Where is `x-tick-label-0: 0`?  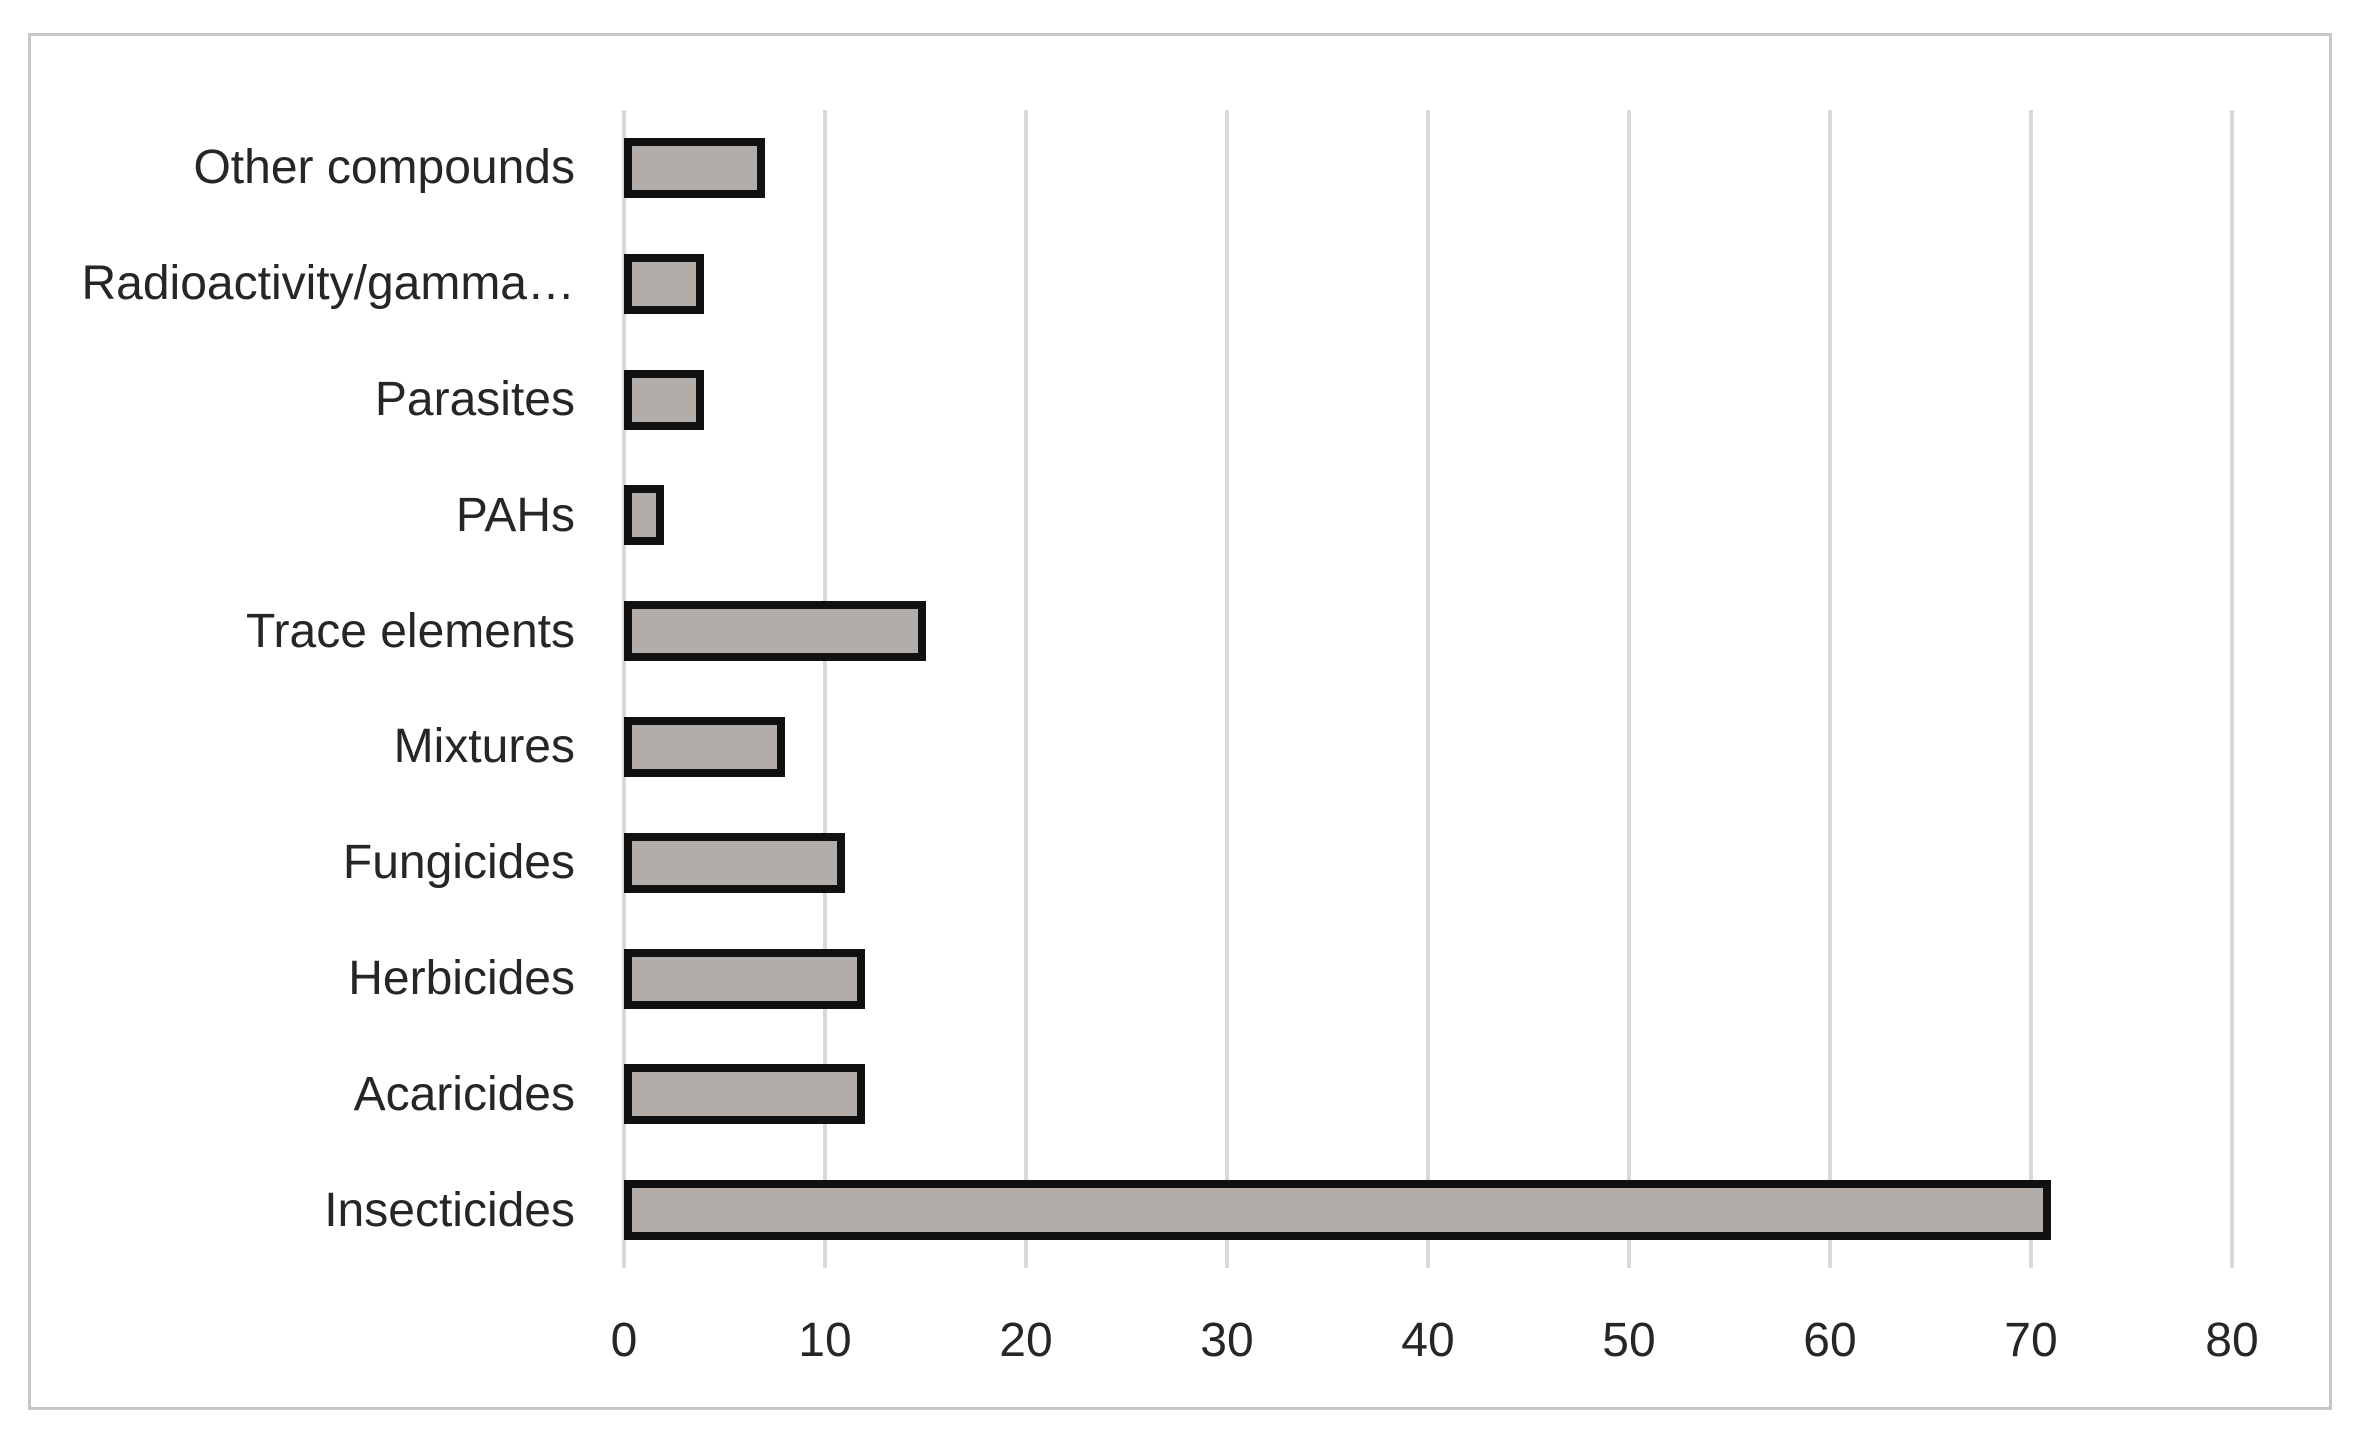 x-tick-label-0: 0 is located at coordinates (624, 1340).